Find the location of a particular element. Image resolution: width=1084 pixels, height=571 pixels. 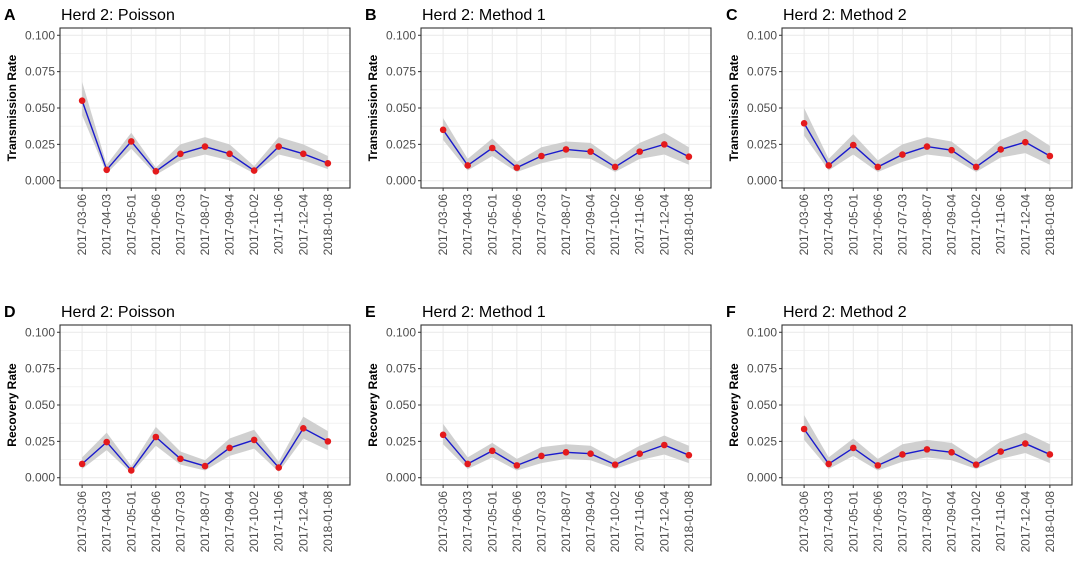

panel-label: C is located at coordinates (732, 15).